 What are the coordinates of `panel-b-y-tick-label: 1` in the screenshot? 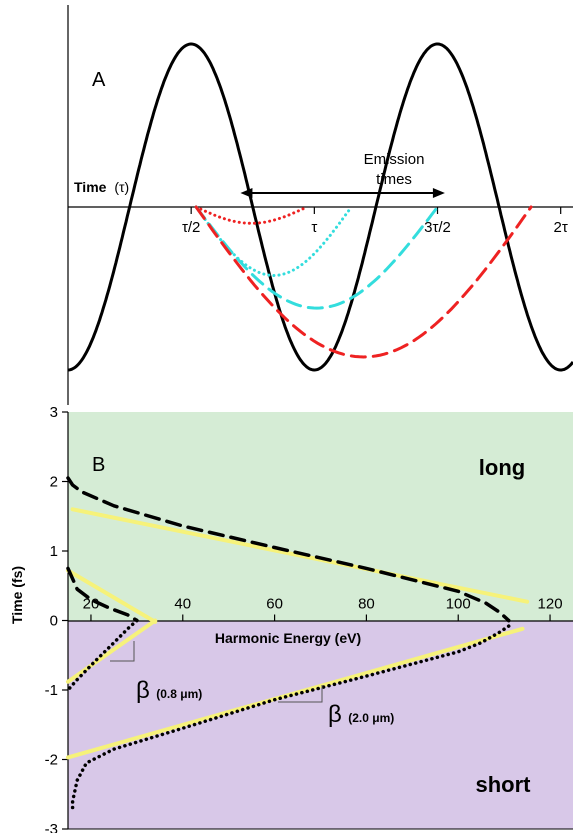 It's located at (54, 551).